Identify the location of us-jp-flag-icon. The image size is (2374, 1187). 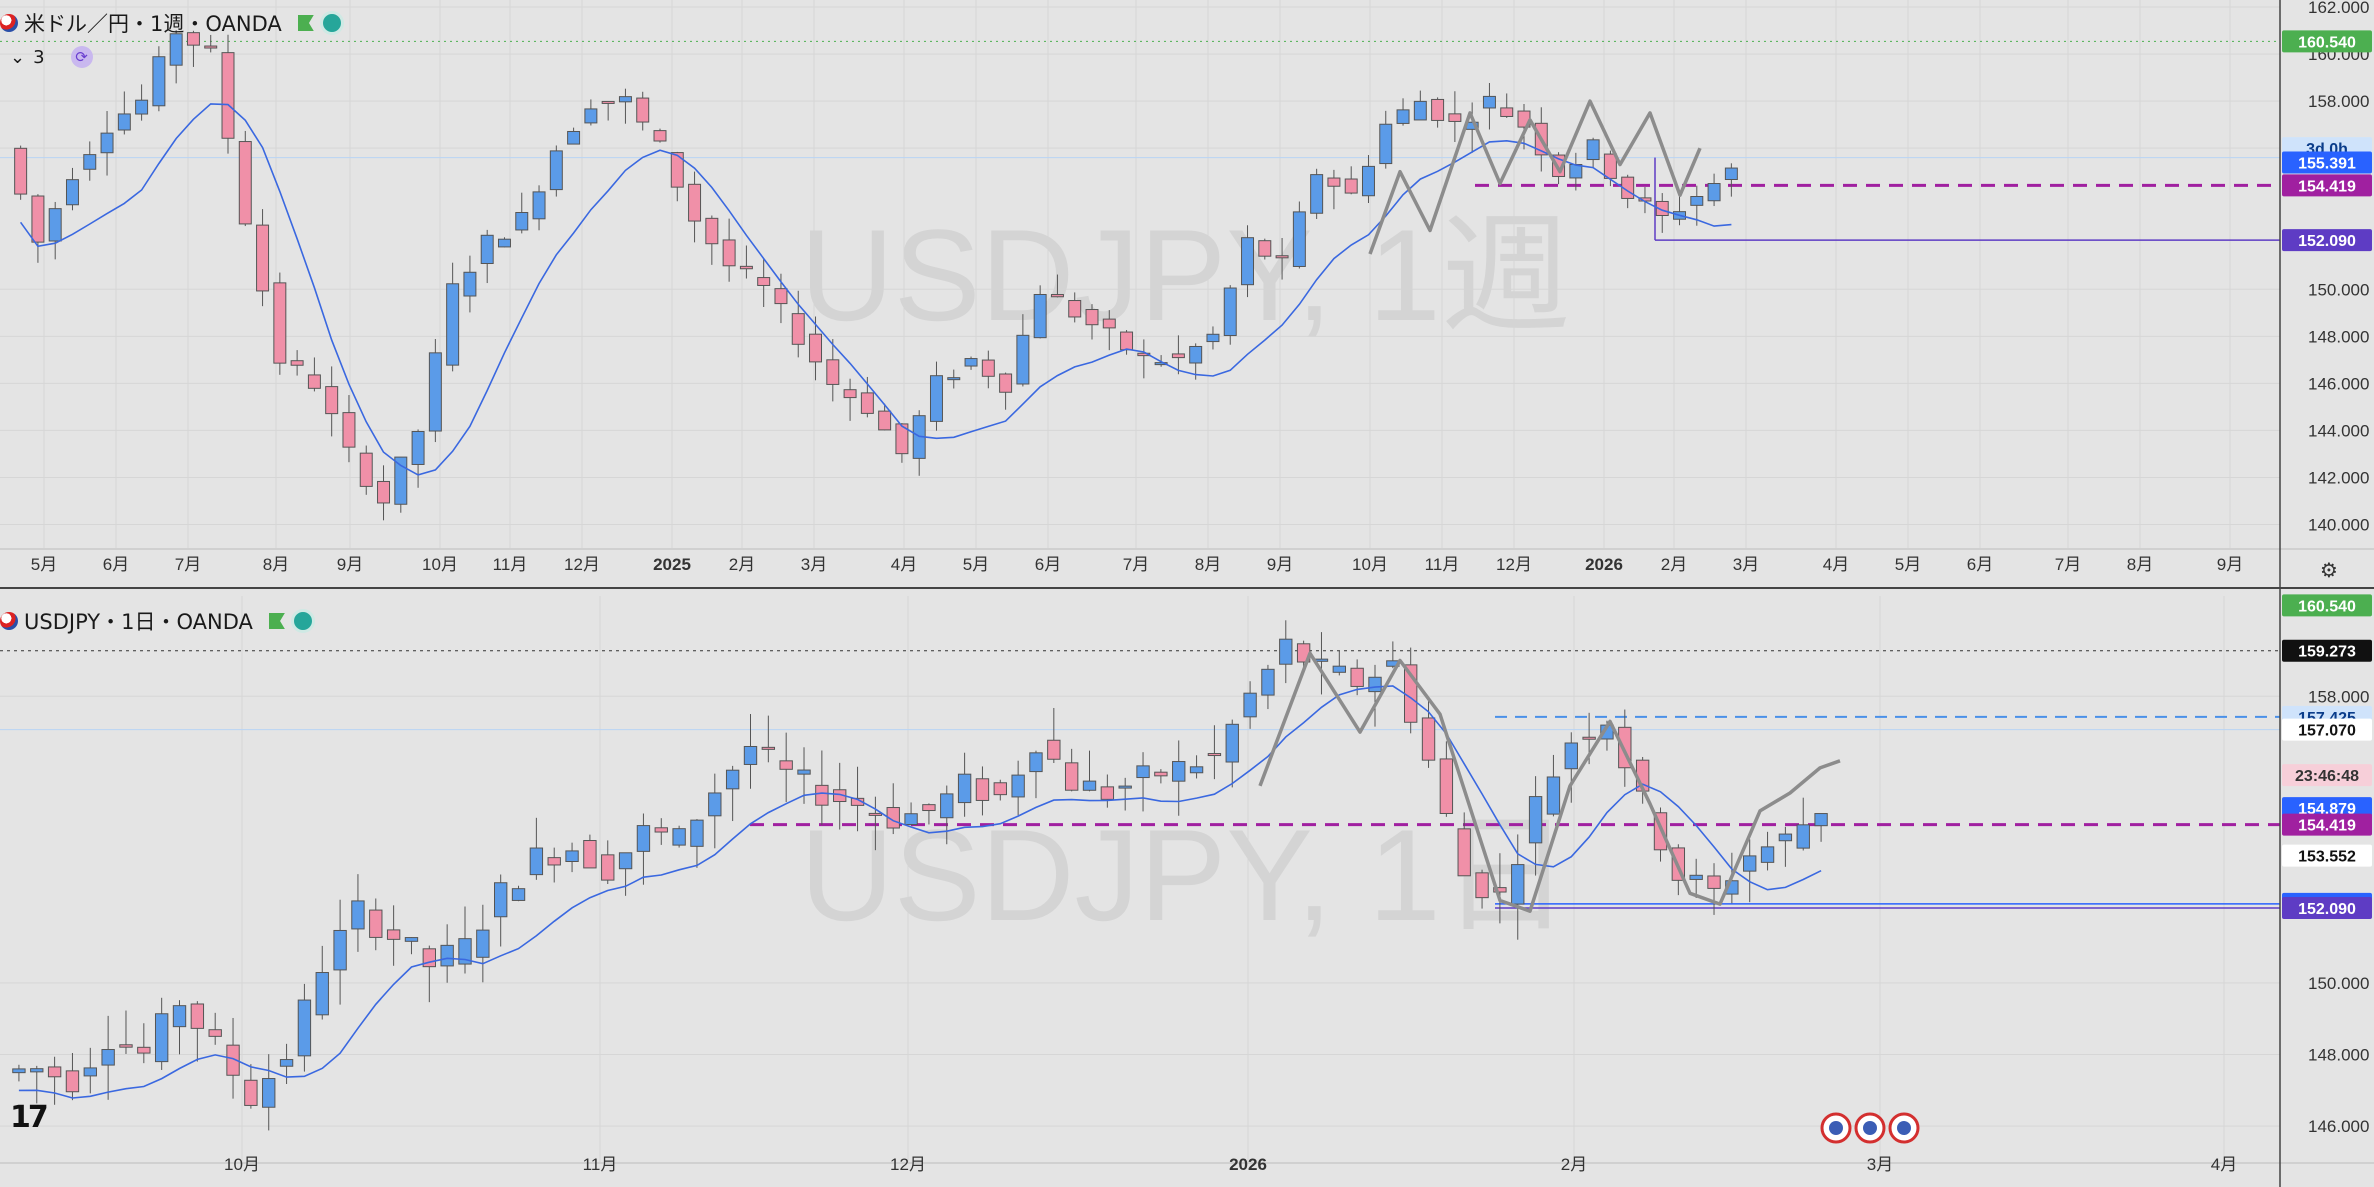
(9, 621).